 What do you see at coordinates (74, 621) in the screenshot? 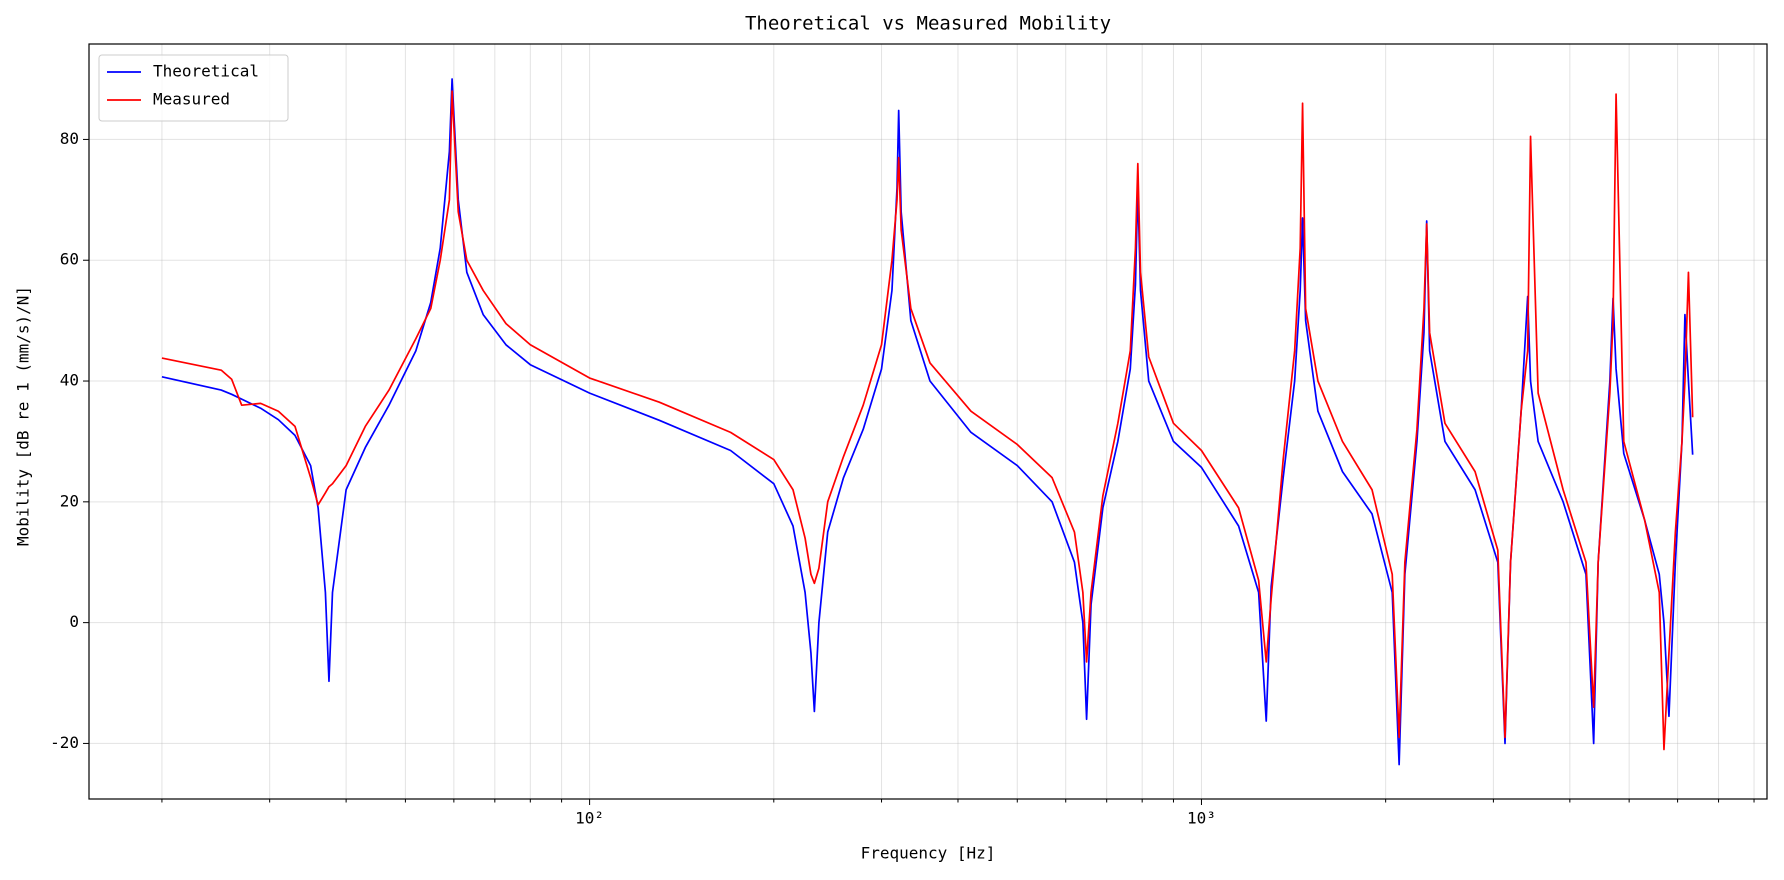
I see `y-tick-label: 0` at bounding box center [74, 621].